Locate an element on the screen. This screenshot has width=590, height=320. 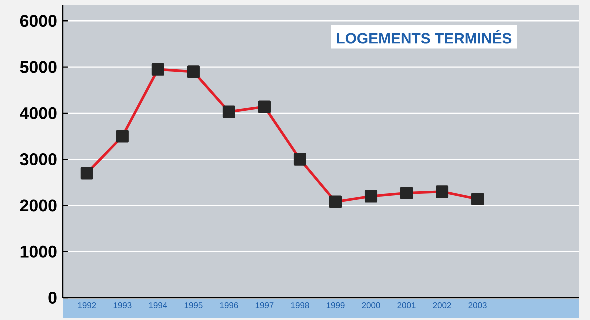
y-tick-label: 0 is located at coordinates (52, 298).